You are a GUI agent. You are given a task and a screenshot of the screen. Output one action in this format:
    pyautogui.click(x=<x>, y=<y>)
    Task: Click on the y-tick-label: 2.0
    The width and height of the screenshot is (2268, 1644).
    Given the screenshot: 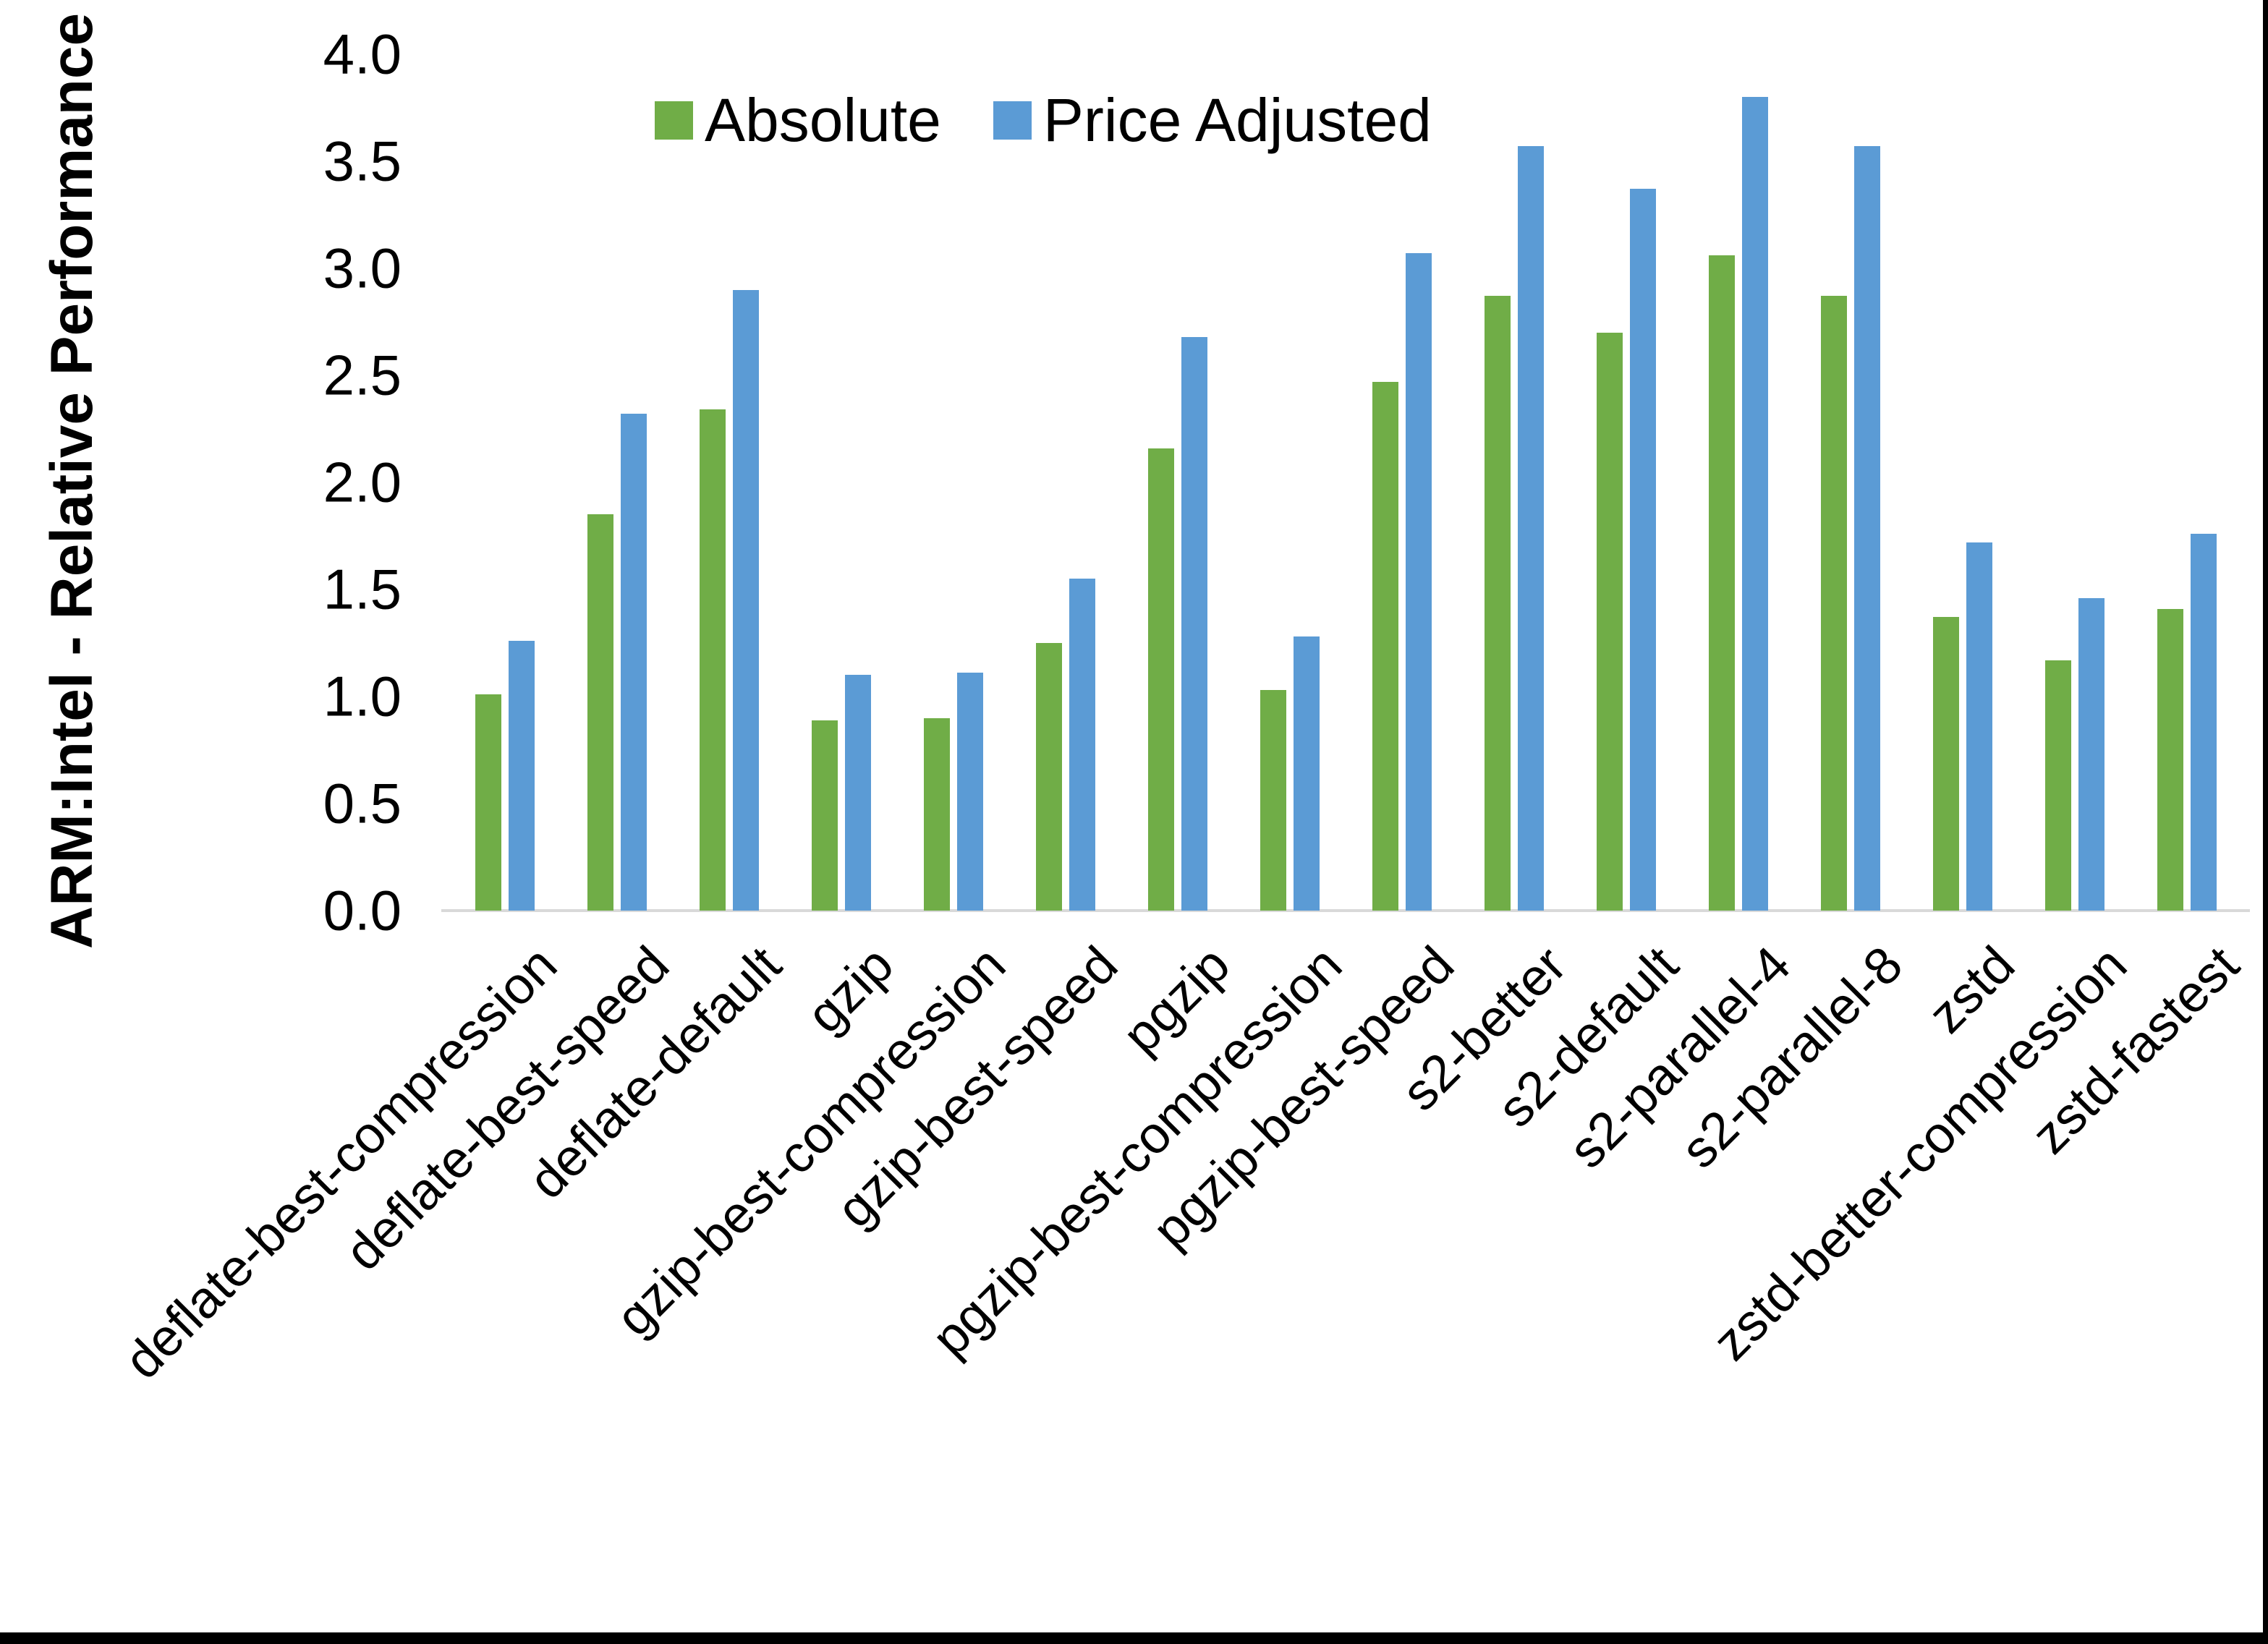 What is the action you would take?
    pyautogui.click(x=362, y=482)
    